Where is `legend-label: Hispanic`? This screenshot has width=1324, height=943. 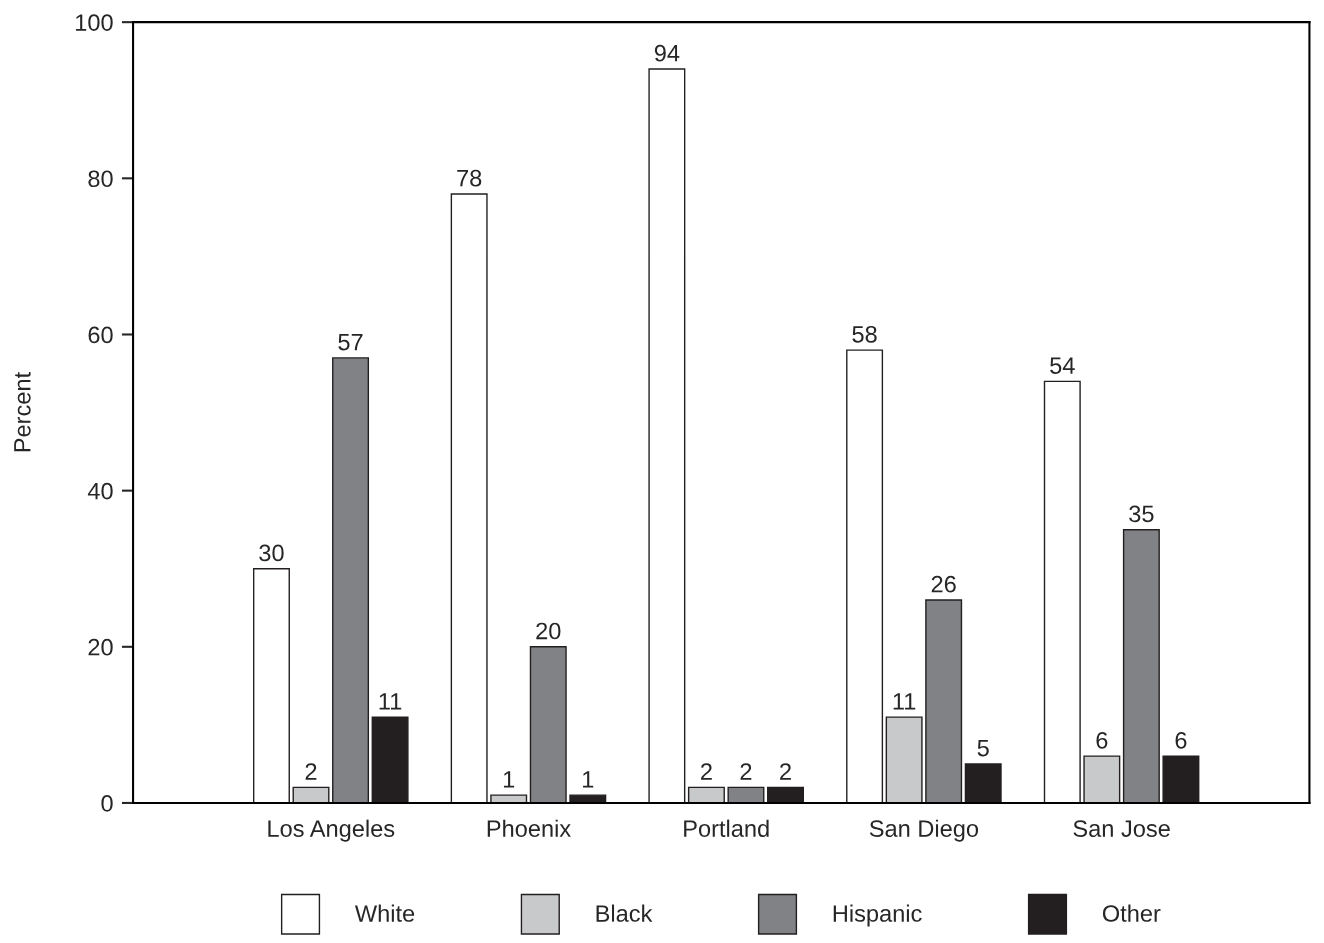 legend-label: Hispanic is located at coordinates (877, 915).